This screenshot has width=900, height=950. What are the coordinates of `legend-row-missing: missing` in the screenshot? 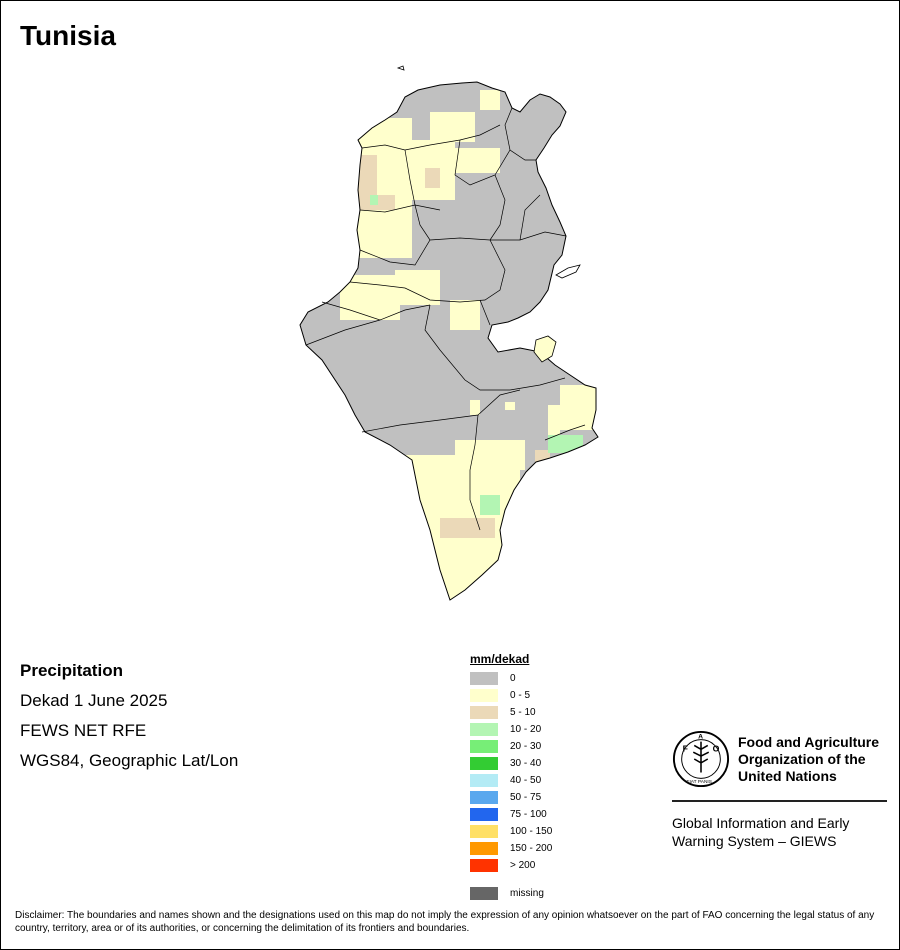 It's located at (511, 893).